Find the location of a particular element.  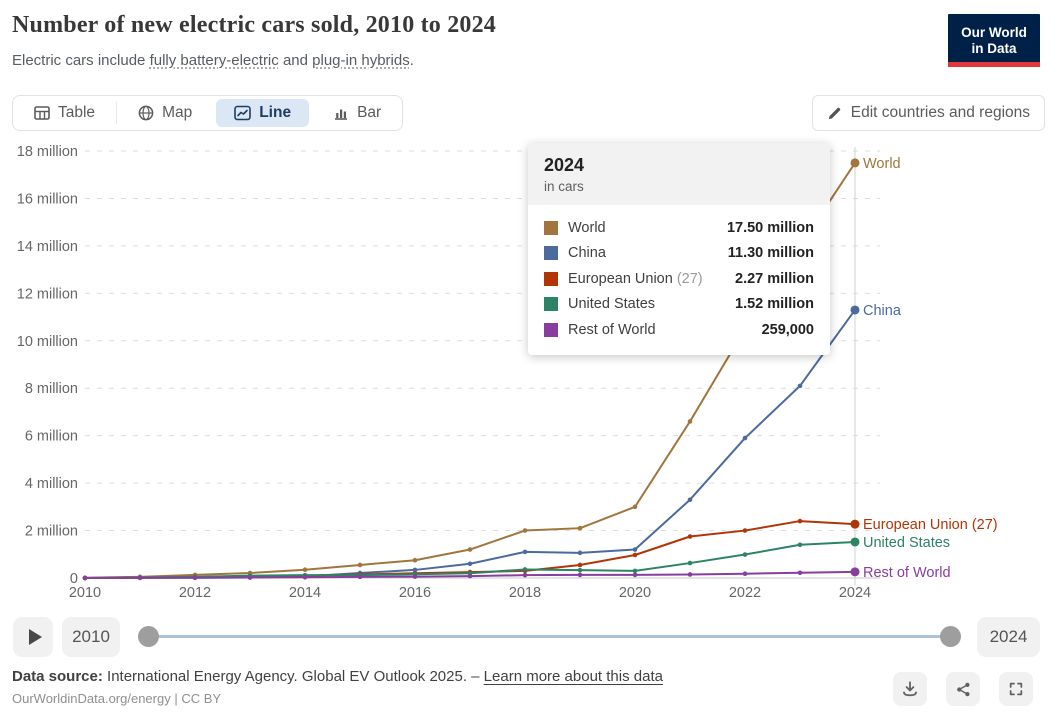

fullscreen-button is located at coordinates (1016, 689).